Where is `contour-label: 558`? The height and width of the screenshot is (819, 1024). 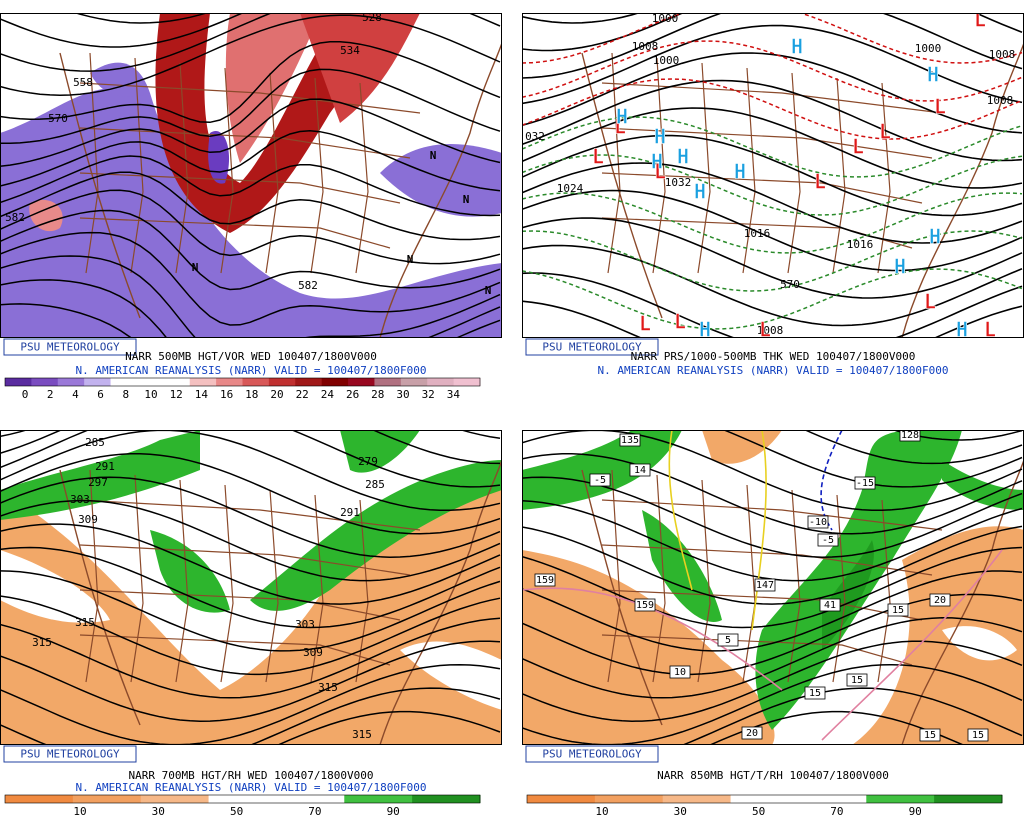
contour-label: 558 is located at coordinates (83, 82).